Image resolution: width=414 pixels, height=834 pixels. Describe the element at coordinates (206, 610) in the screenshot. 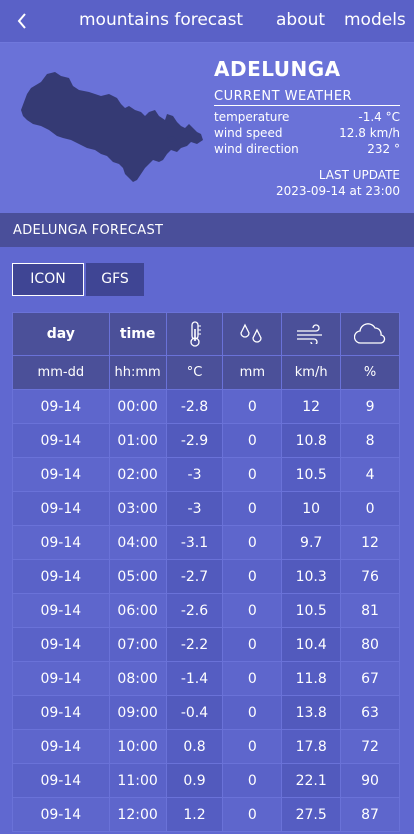

I see `table-row: 09-14 06:00 -2.6 0 10.5 81` at that location.